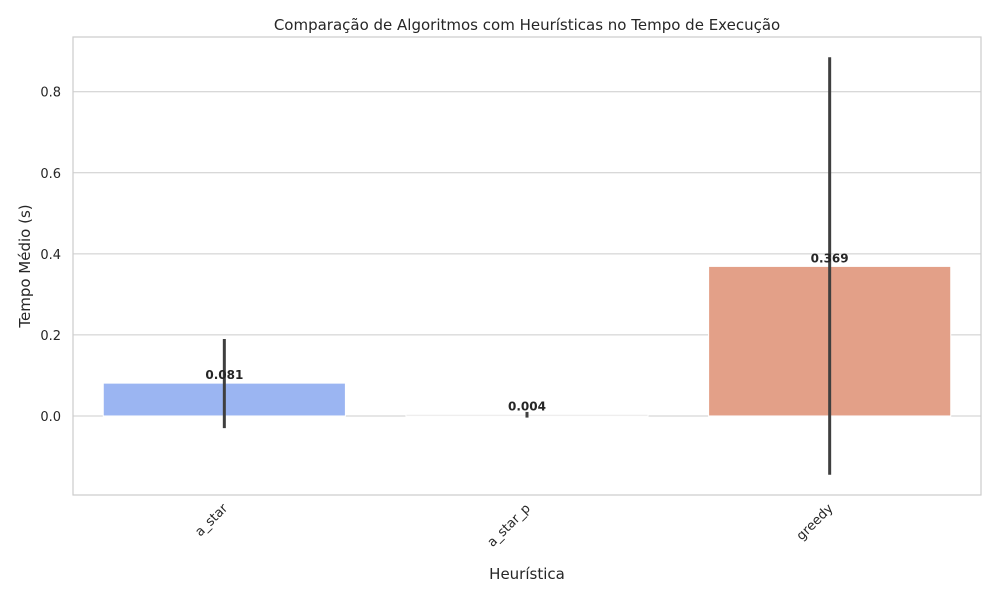  Describe the element at coordinates (25, 266) in the screenshot. I see `y-axis-label: Tempo Médio (s)` at that location.